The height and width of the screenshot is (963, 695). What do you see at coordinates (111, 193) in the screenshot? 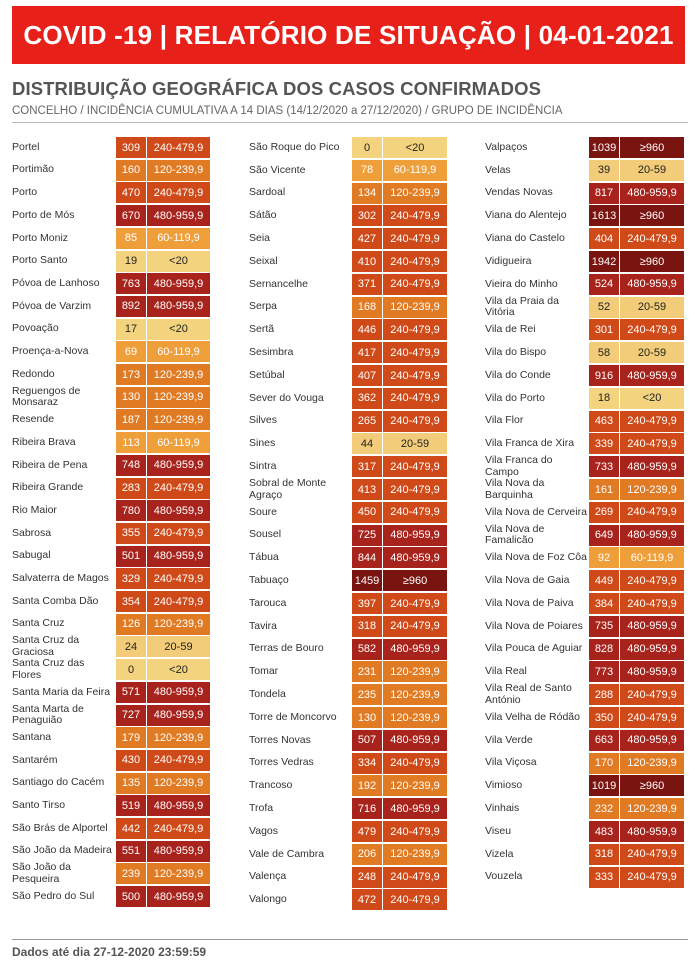
I see `table-row: Porto 470 240-479,9` at bounding box center [111, 193].